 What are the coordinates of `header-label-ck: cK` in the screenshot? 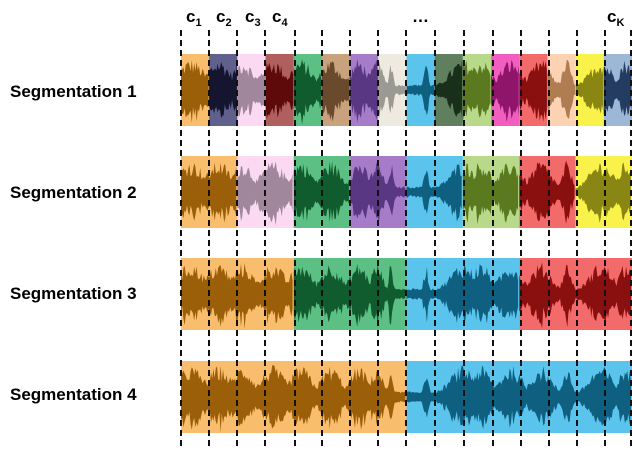 It's located at (615, 18).